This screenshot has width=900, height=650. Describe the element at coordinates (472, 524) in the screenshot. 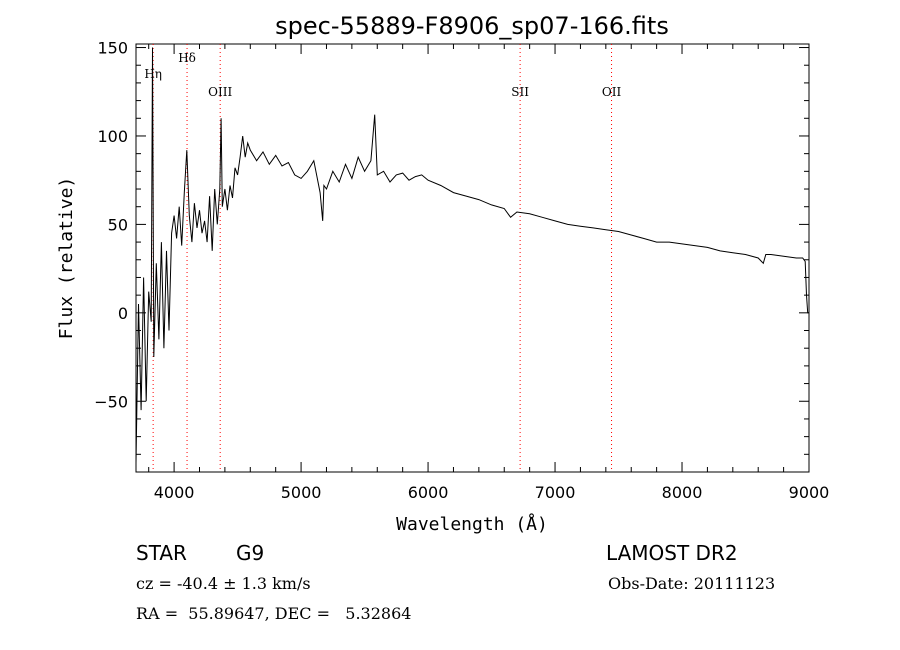

I see `x-axis-label: Wavelength (Å)` at that location.